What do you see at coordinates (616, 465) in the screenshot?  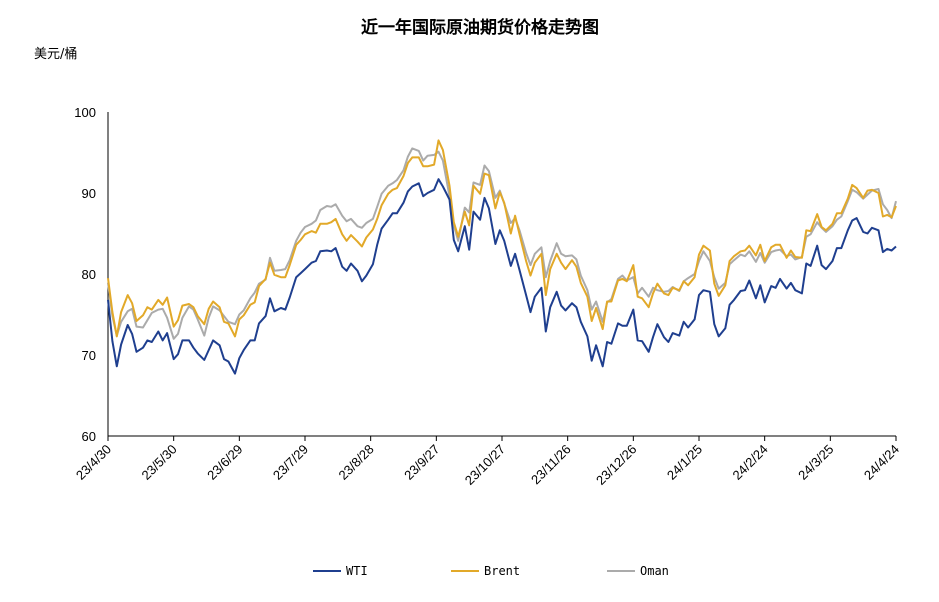 I see `x-tick-label: 23/12/26` at bounding box center [616, 465].